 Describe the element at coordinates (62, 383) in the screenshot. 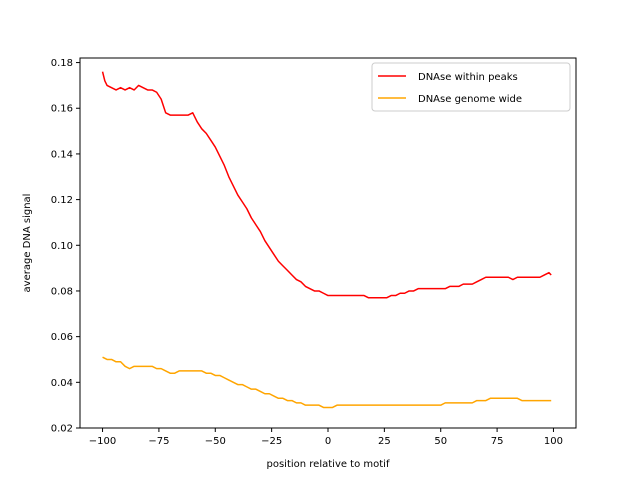

I see `y-tick-label: 0.04` at that location.